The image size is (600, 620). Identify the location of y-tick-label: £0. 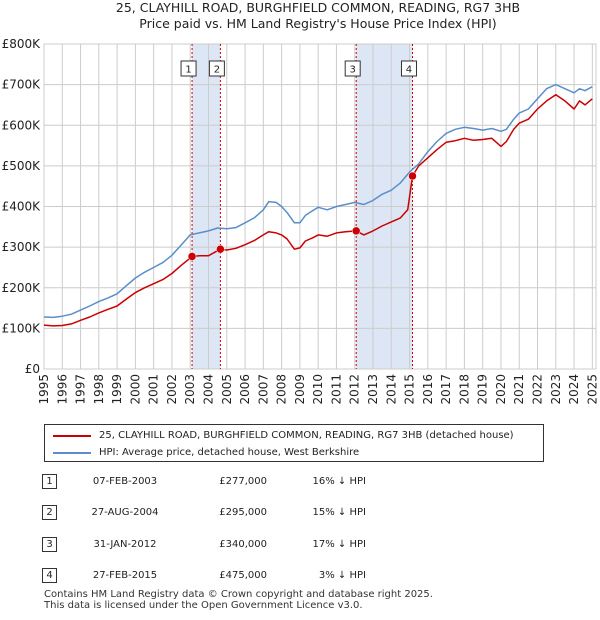
(32, 369).